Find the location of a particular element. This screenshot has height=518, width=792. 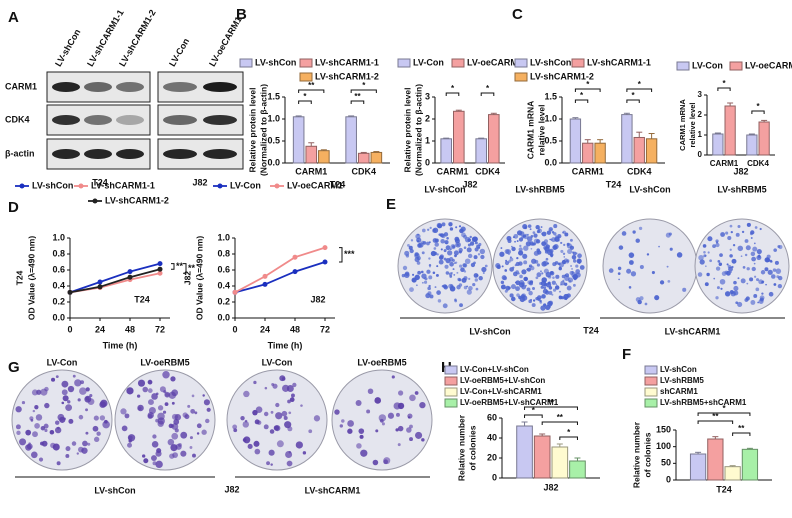

panel-label: F is located at coordinates (626, 354).